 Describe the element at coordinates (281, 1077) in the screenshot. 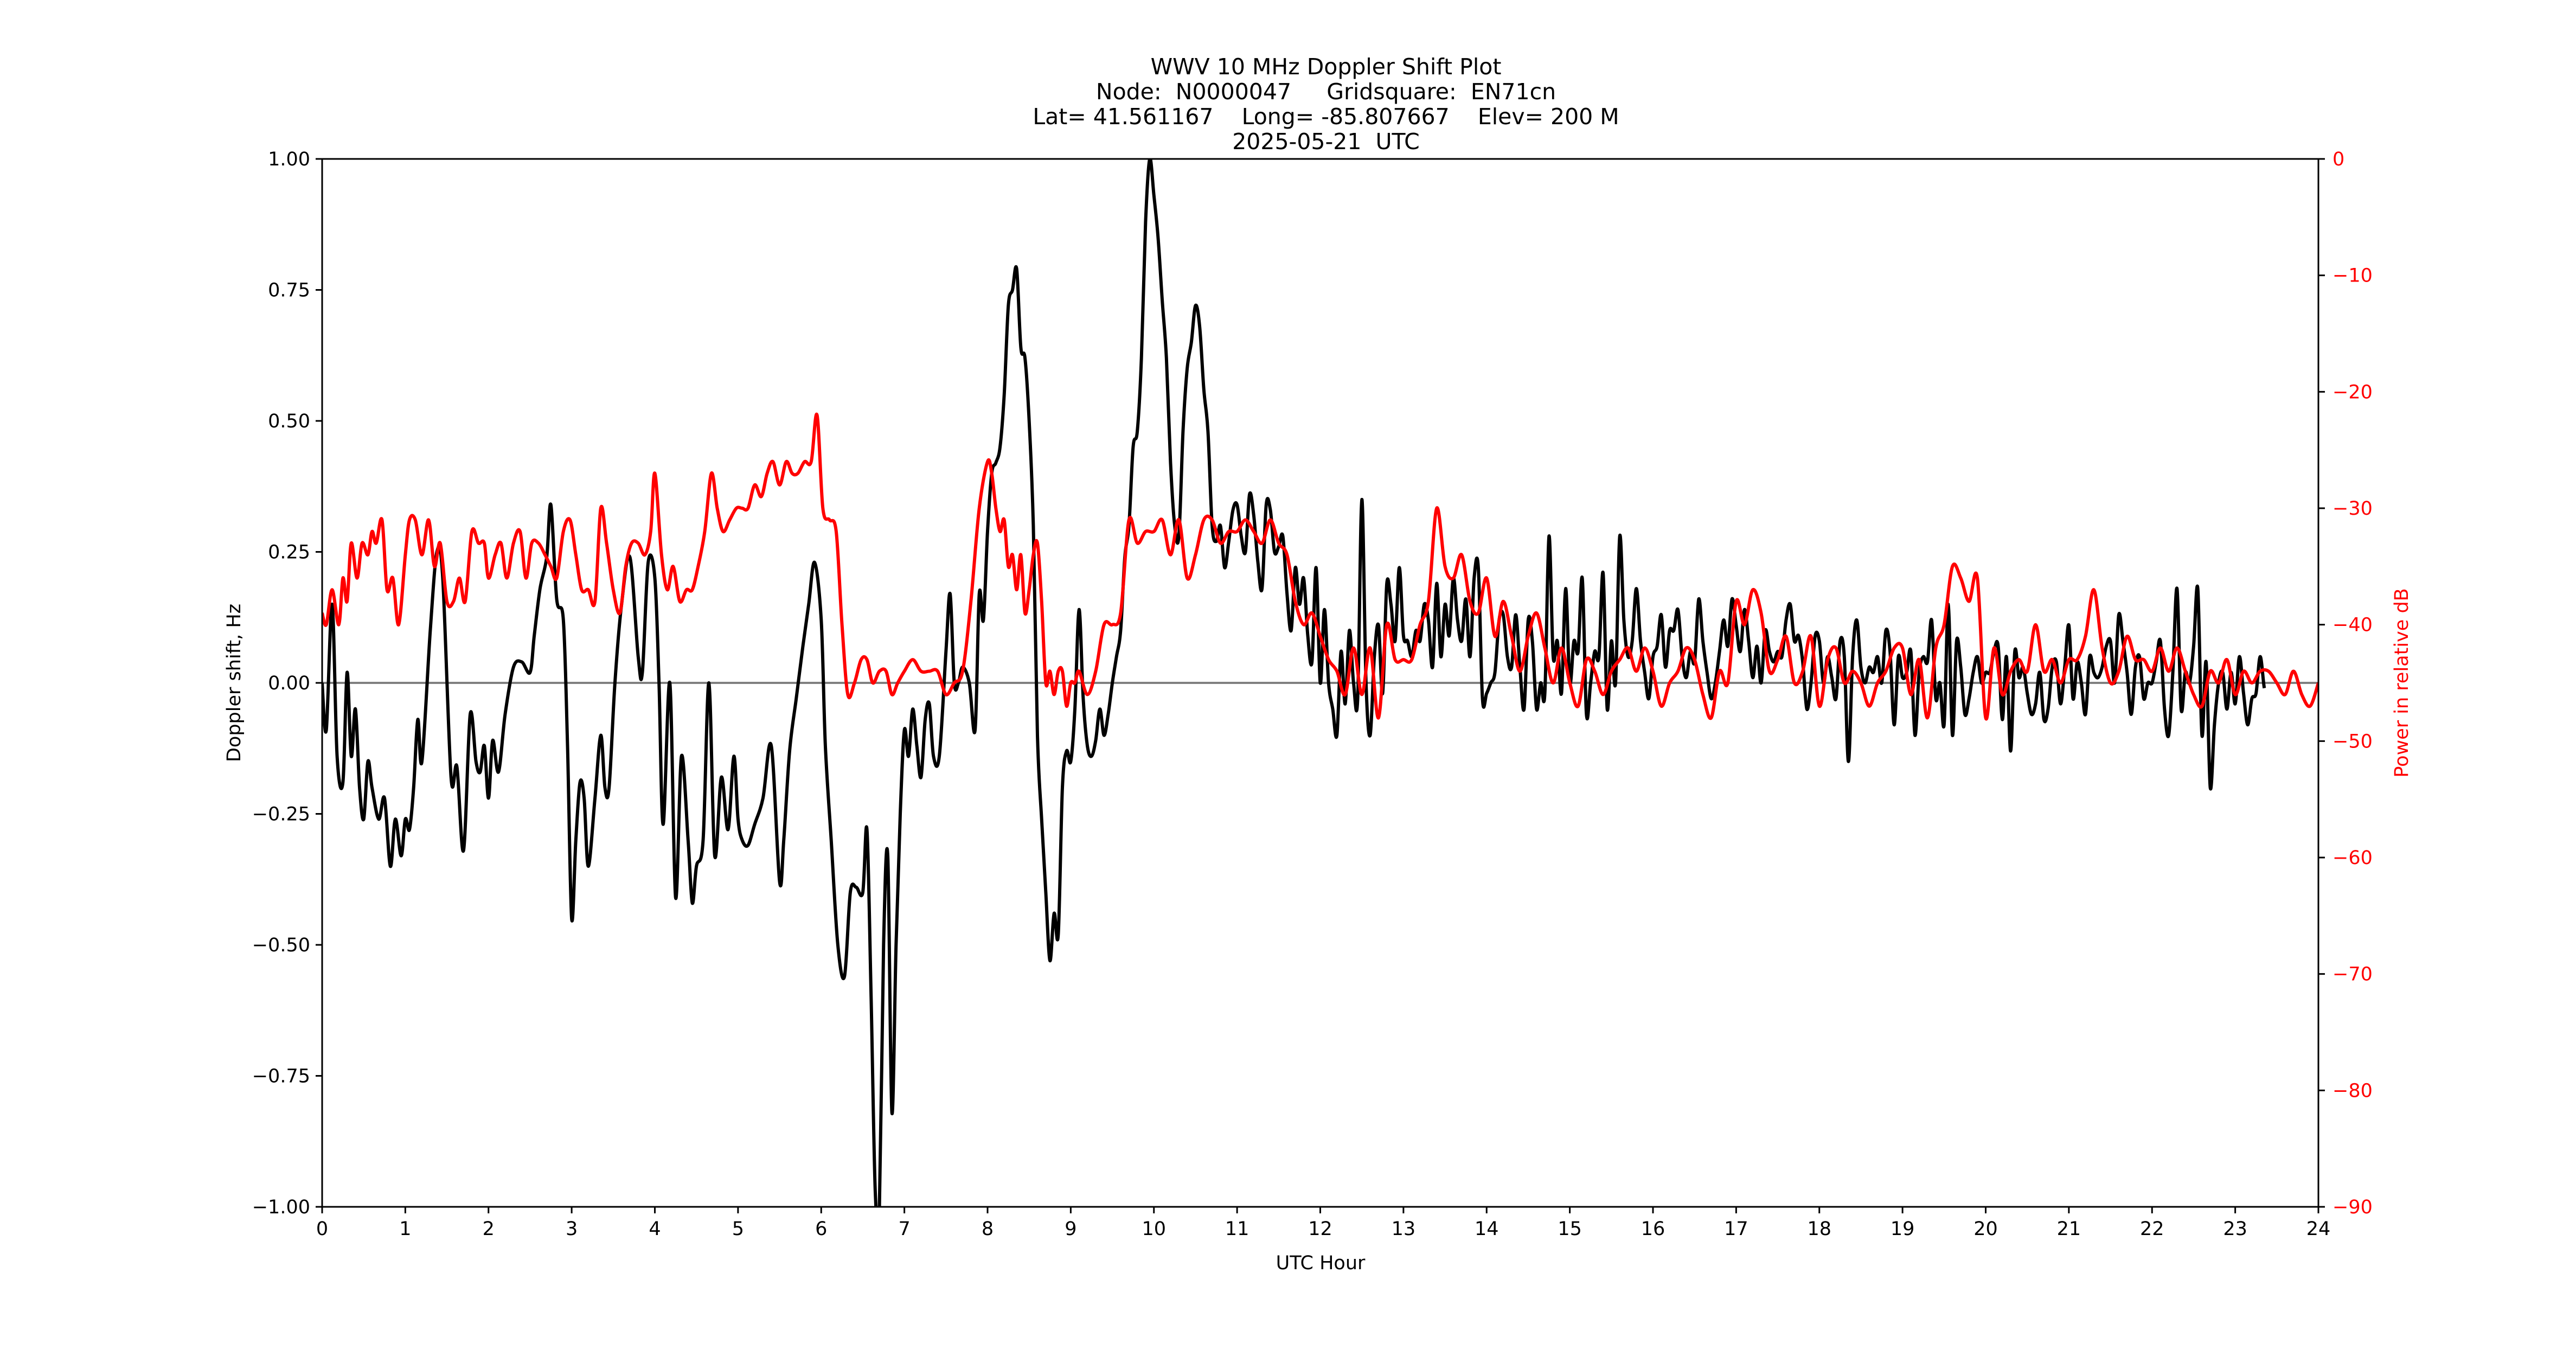

I see `y-tick-label: −0.75` at that location.